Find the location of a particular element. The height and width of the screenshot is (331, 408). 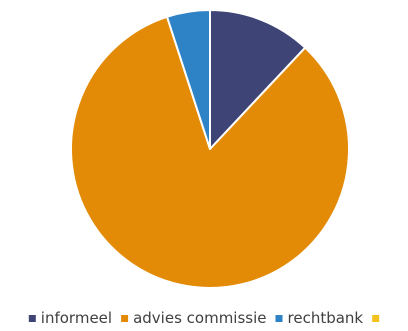

legend-label-1: advies commissie is located at coordinates (199, 318).